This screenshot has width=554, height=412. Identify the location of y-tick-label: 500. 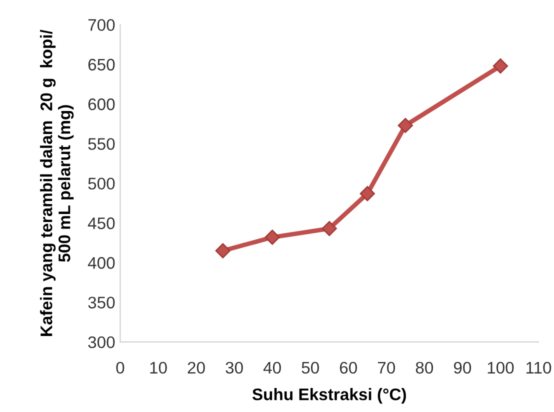
(101, 184).